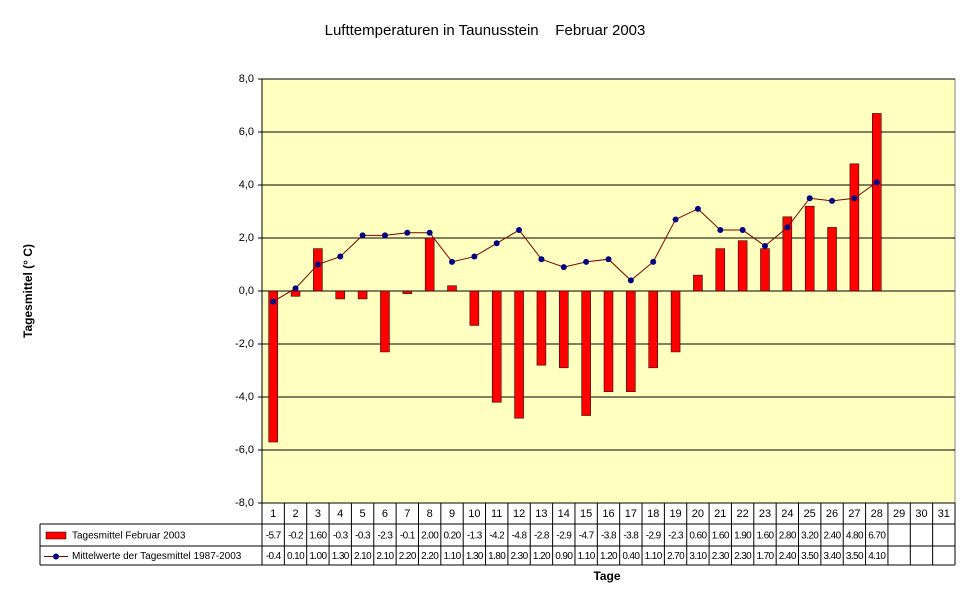  What do you see at coordinates (341, 536) in the screenshot?
I see `table-value: -0.3` at bounding box center [341, 536].